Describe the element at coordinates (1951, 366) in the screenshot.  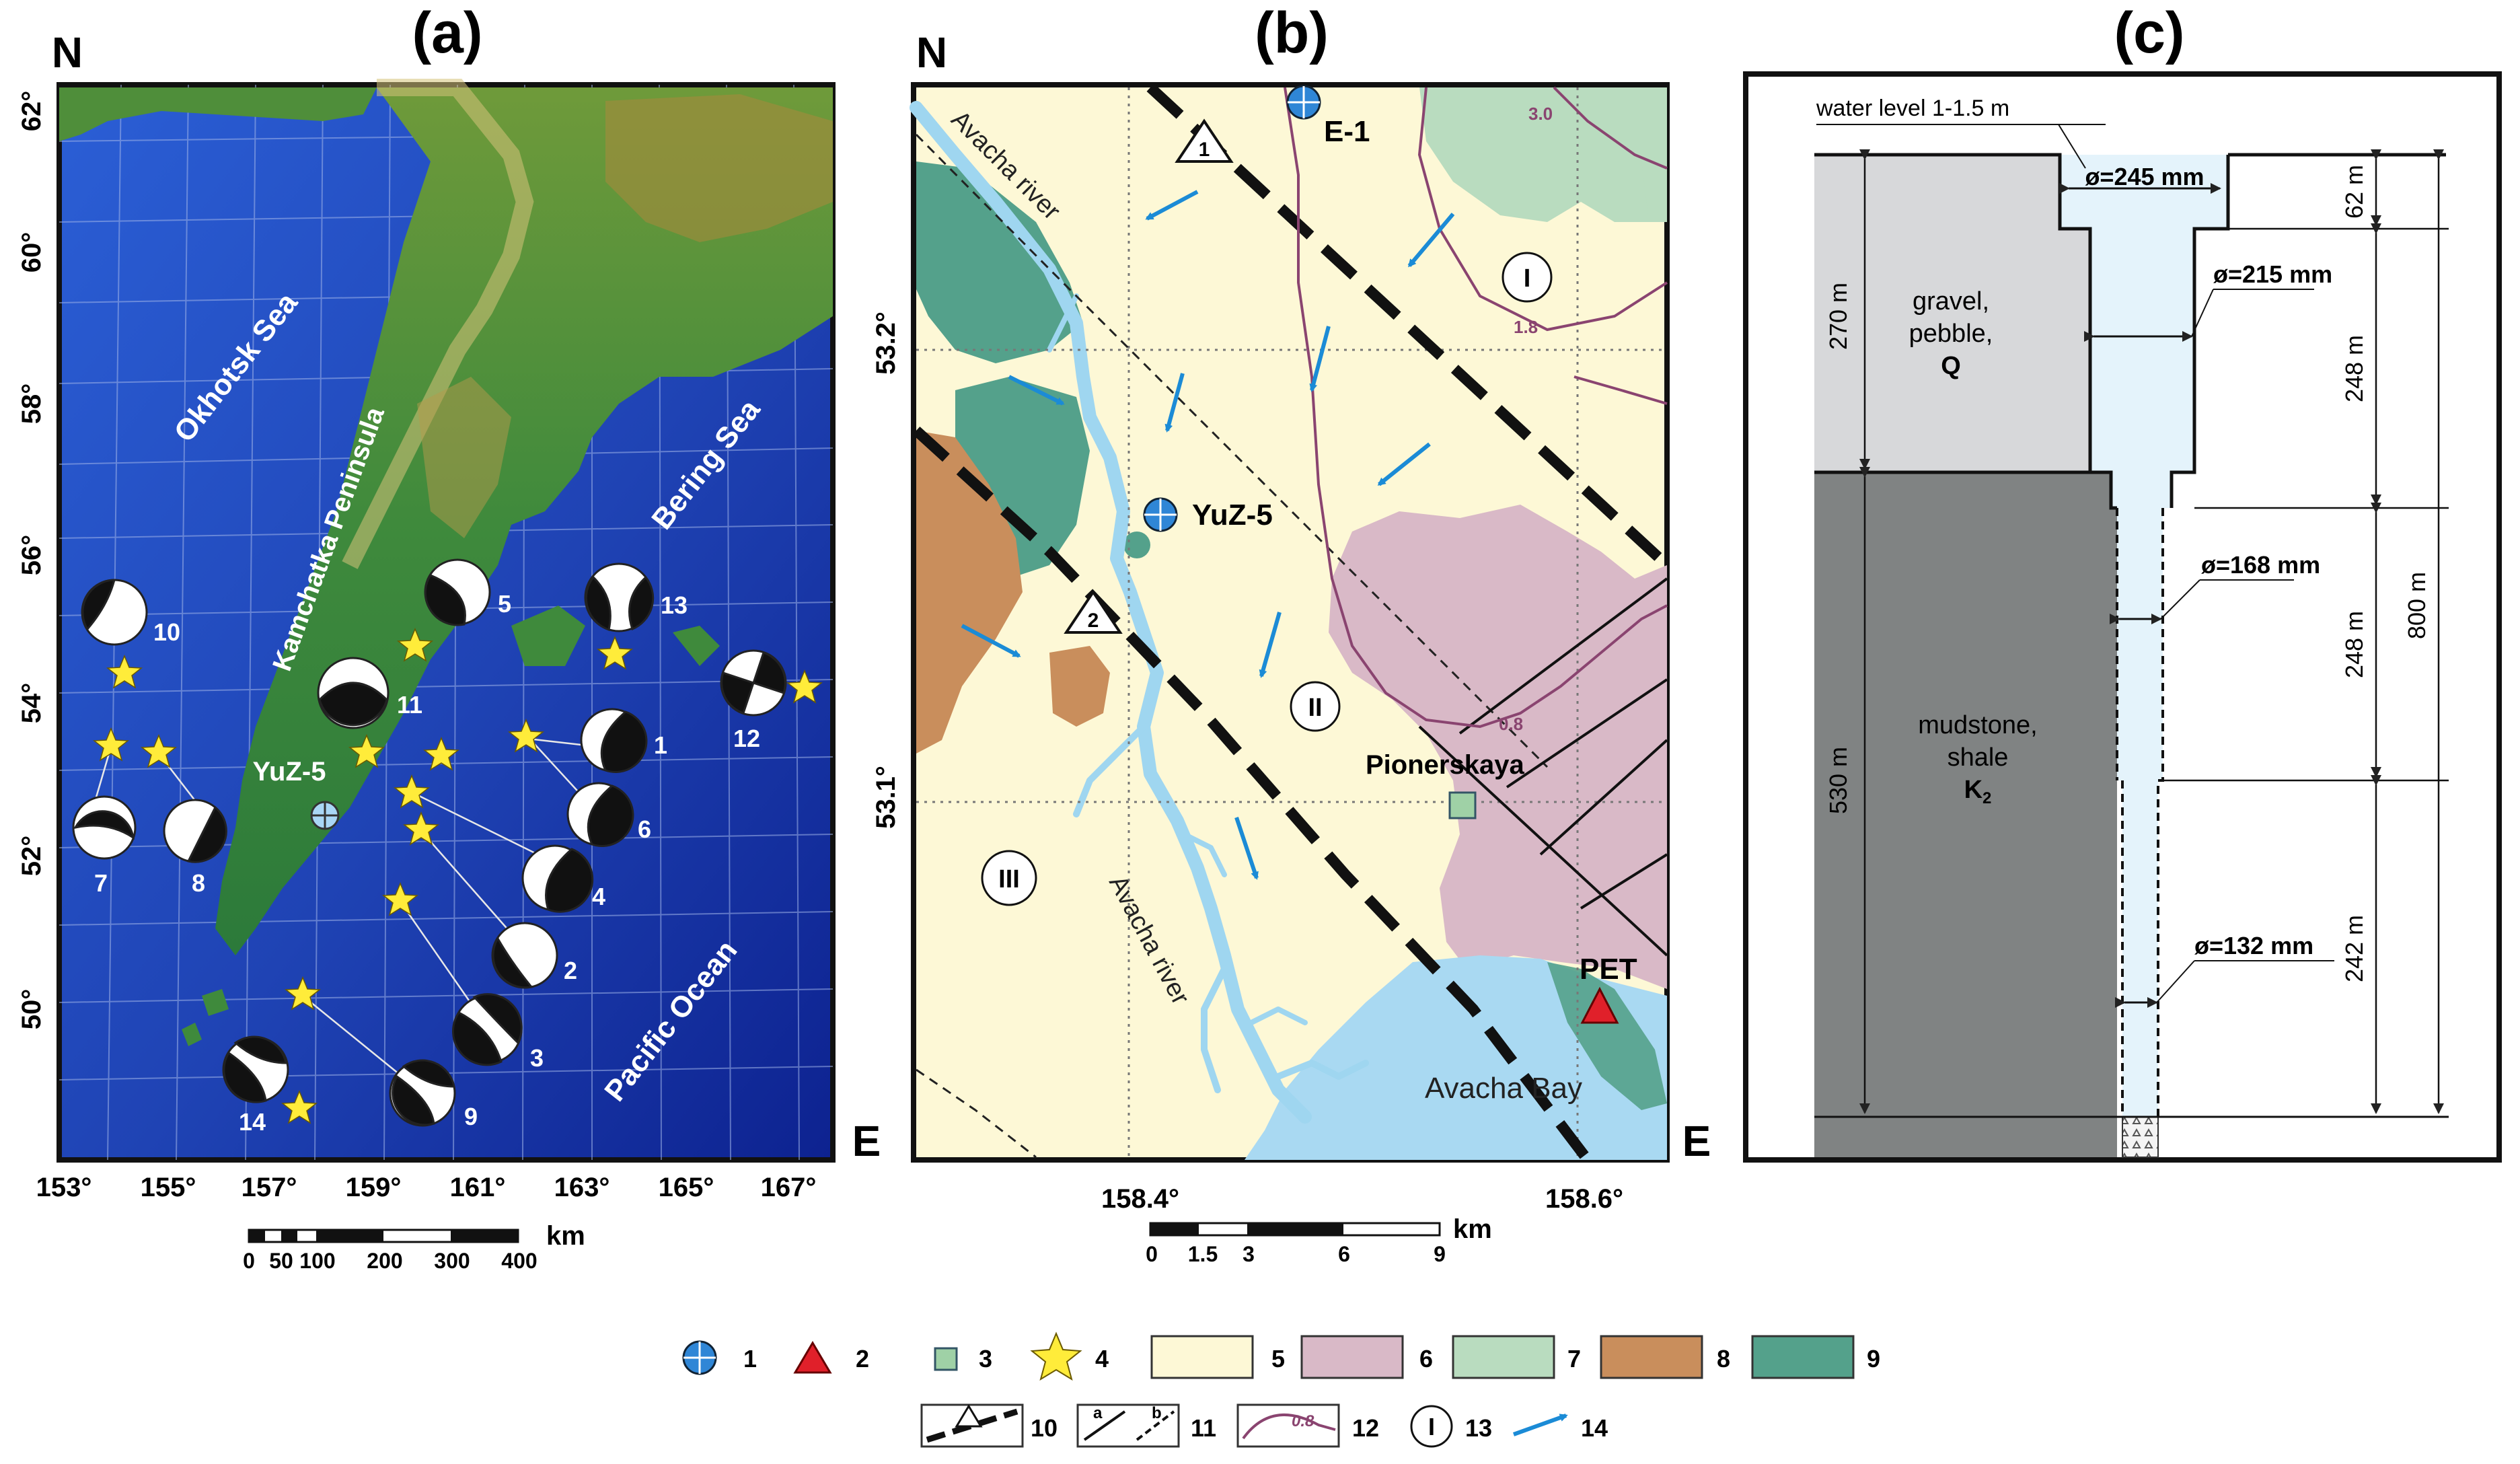
I see `gravel-line3: Q` at that location.